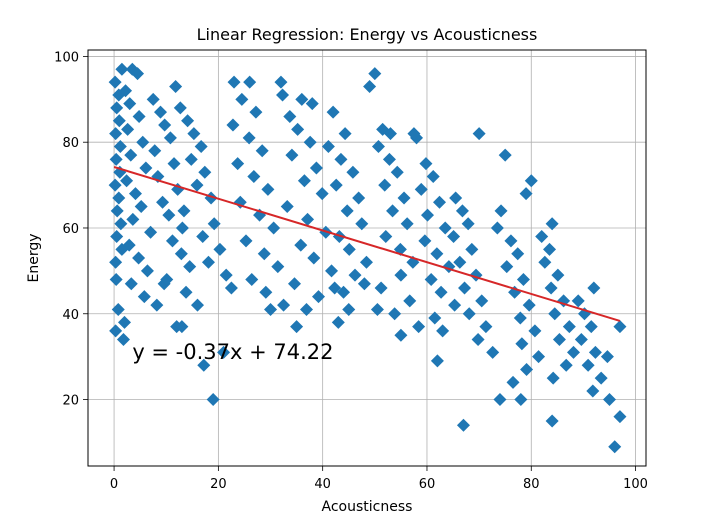 The image size is (724, 526). I want to click on y-tick-label: 20, so click(70, 401).